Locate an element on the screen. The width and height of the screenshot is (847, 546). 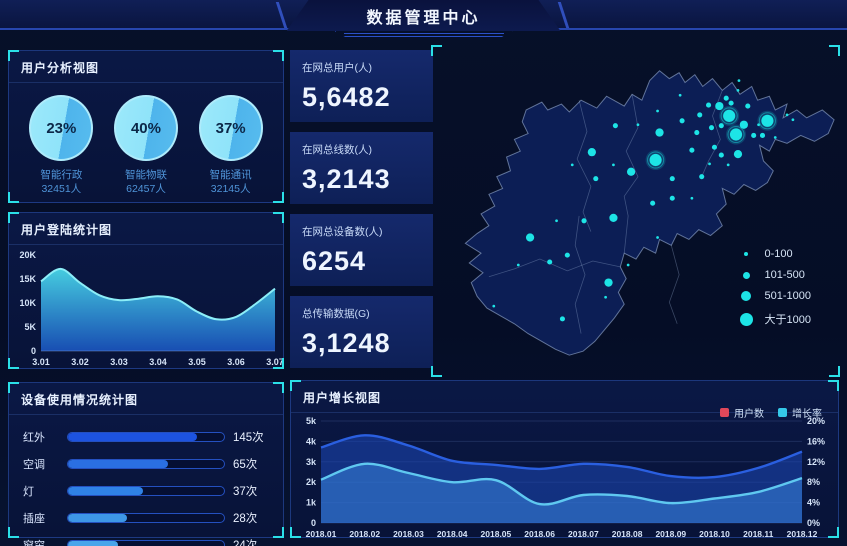
legend-label: 大于1000 is located at coordinates (787, 320).